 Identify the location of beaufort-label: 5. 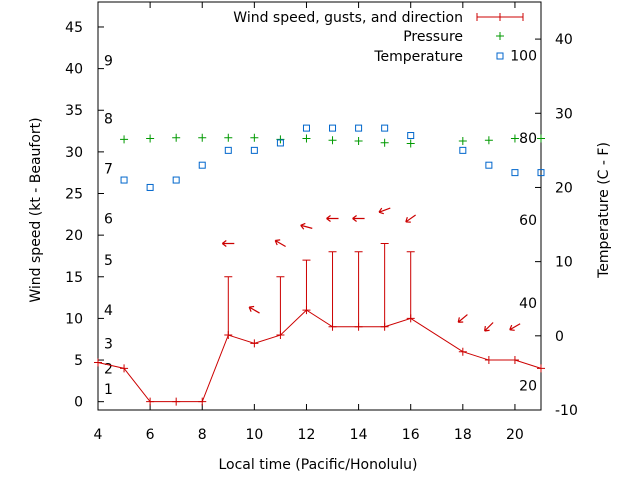
(108, 261).